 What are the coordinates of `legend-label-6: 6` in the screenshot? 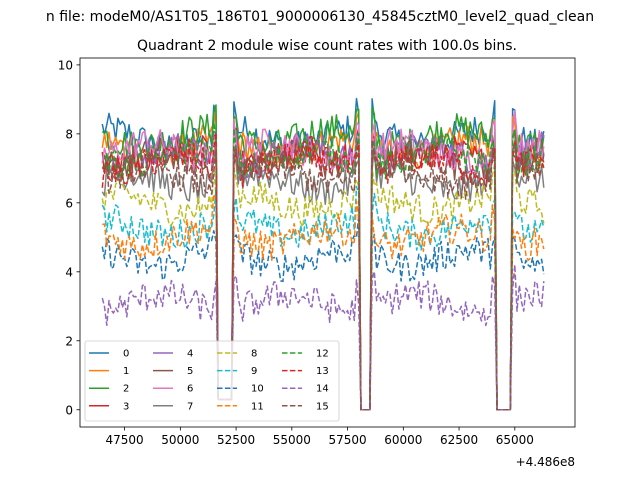 It's located at (190, 389).